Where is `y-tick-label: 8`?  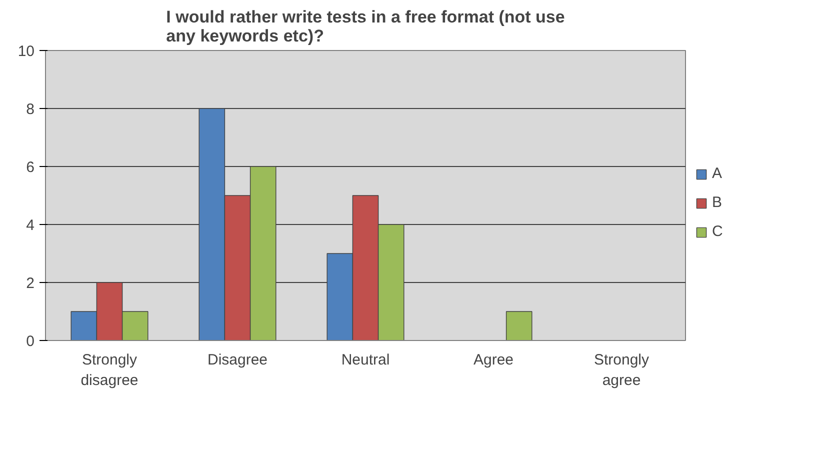
y-tick-label: 8 is located at coordinates (30, 109).